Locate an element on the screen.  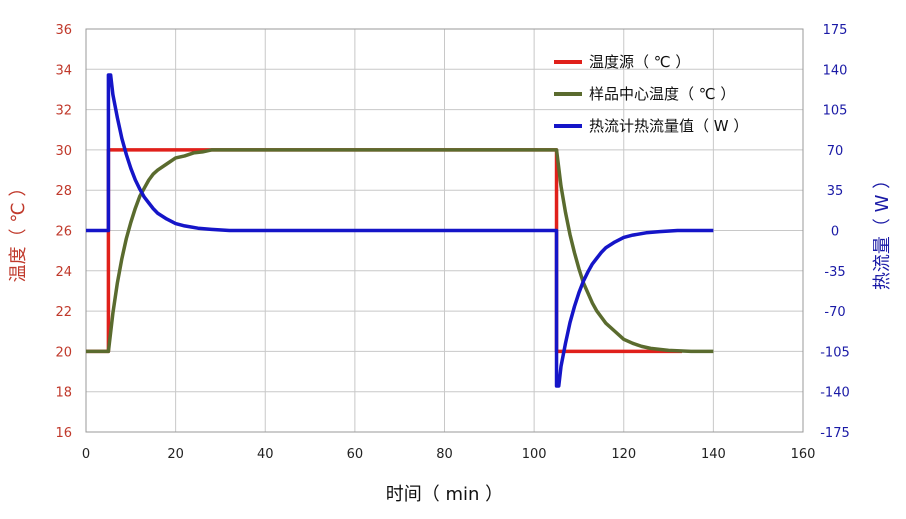
left-tick-label: 26 is located at coordinates (63, 232).